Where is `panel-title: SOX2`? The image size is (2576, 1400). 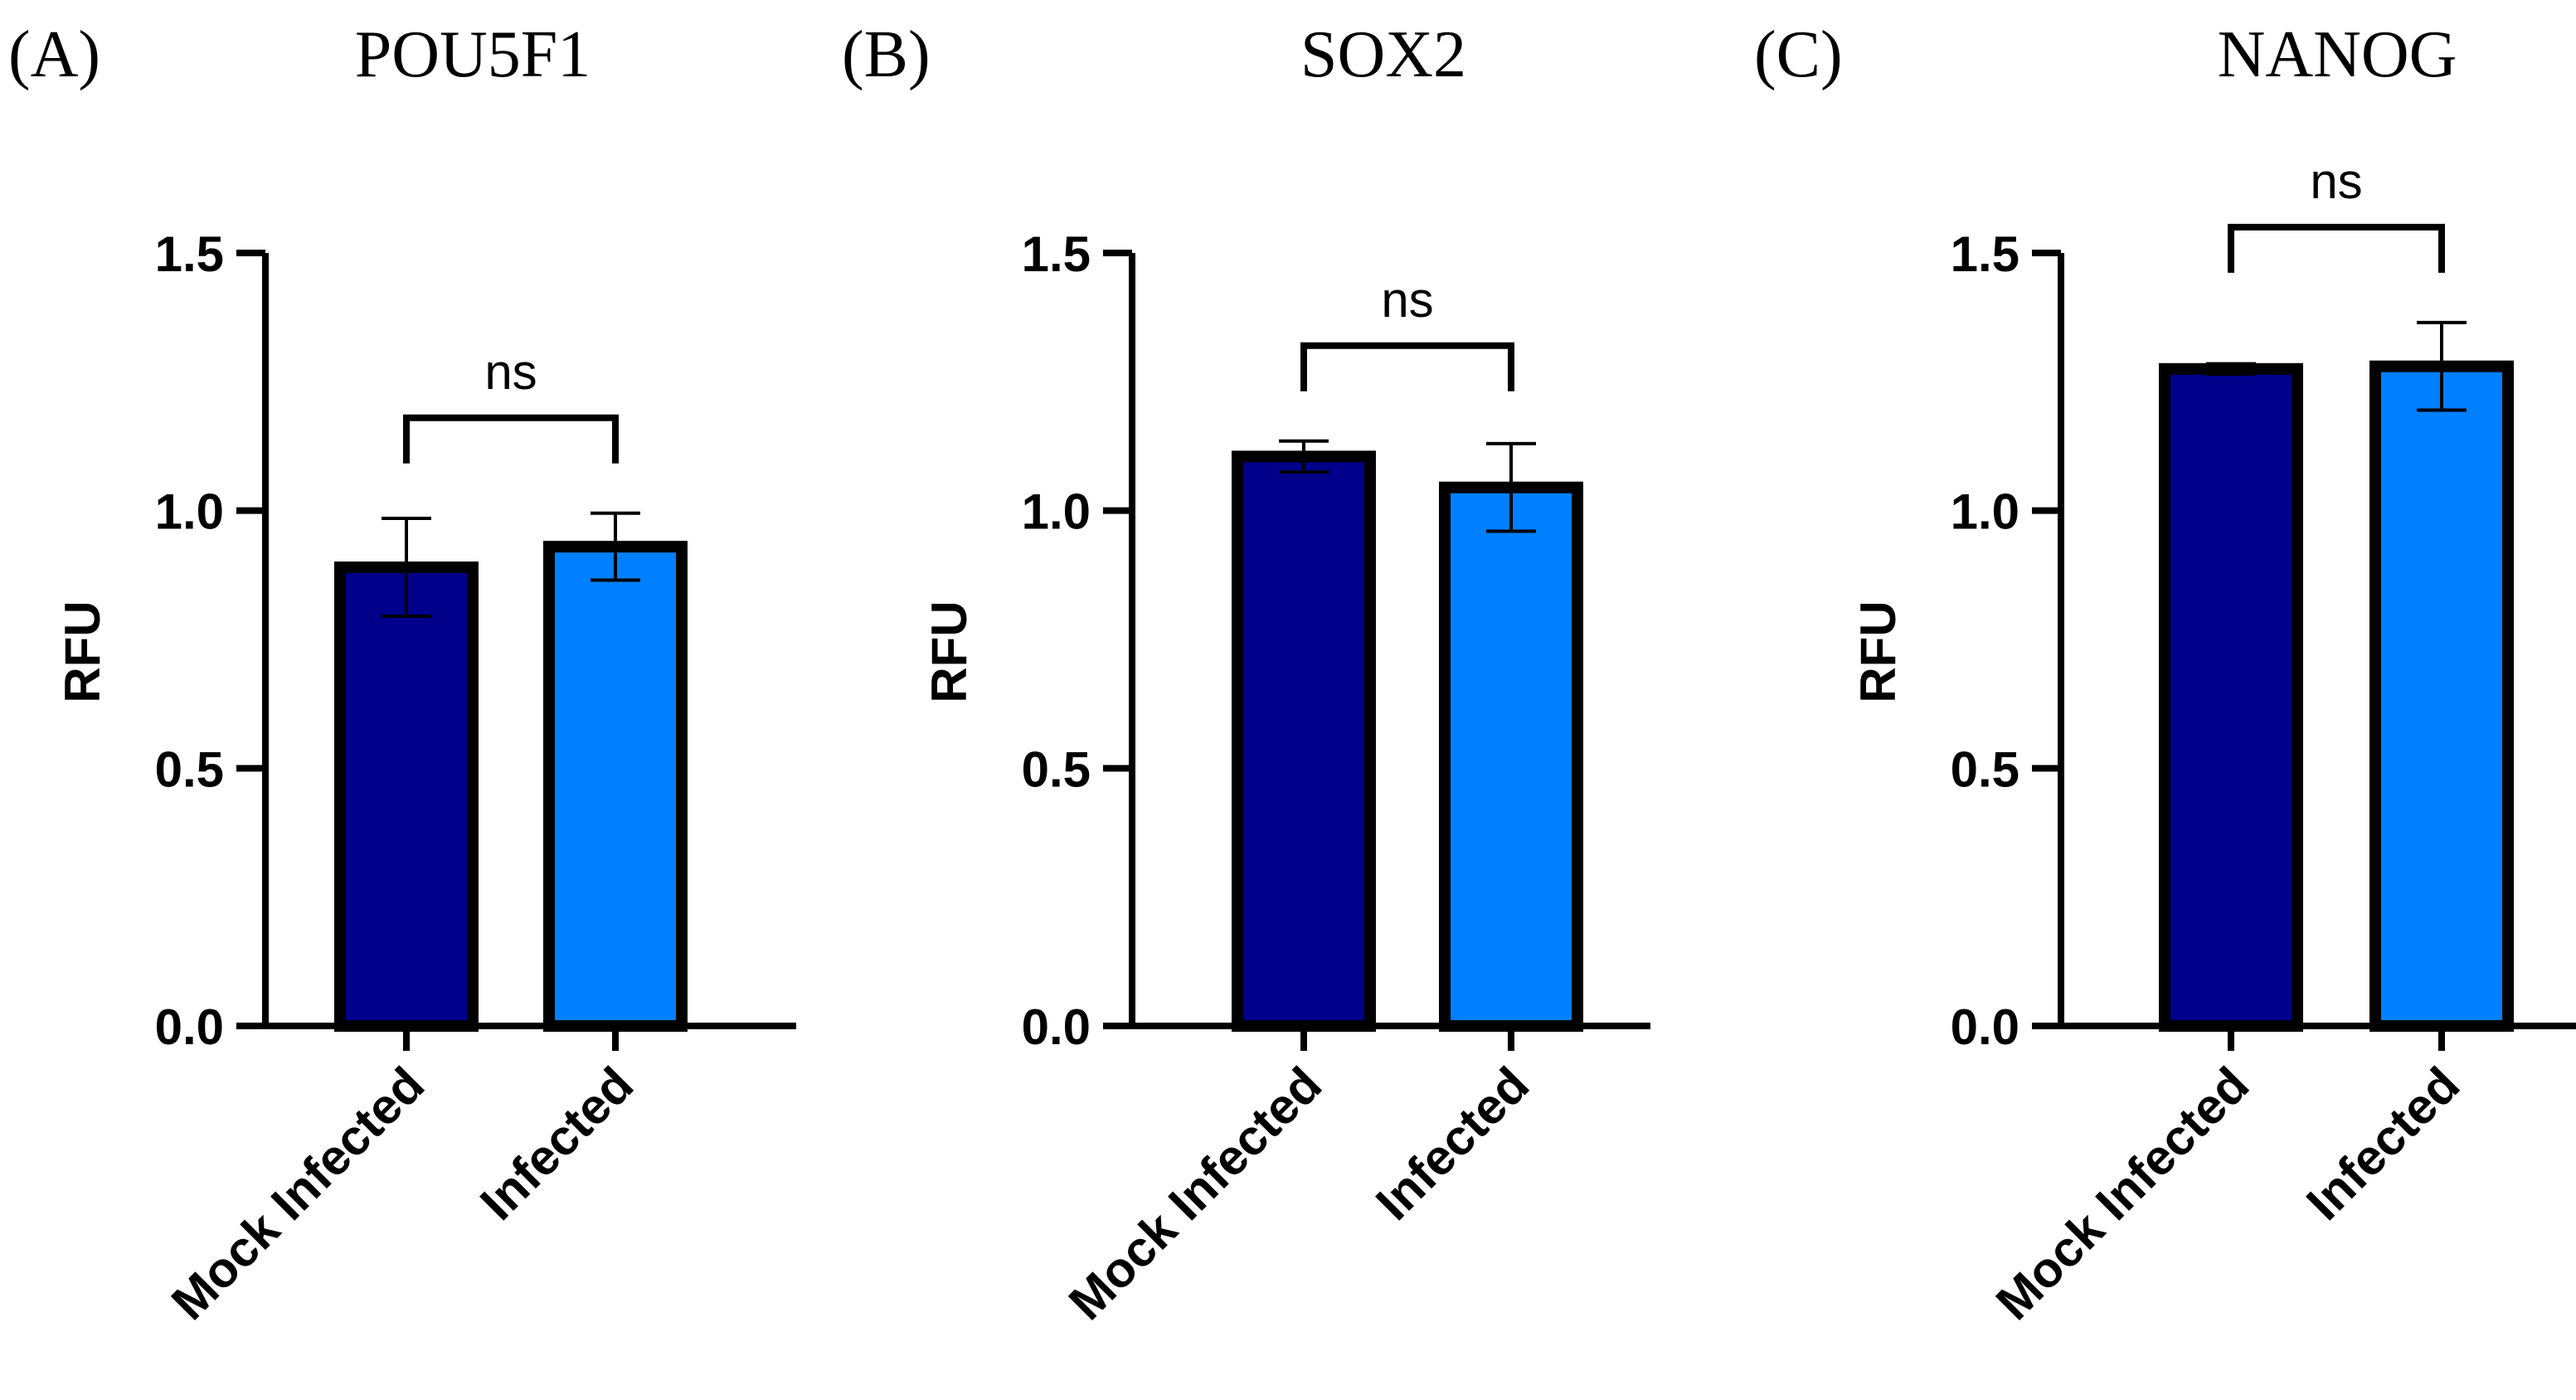 panel-title: SOX2 is located at coordinates (1383, 54).